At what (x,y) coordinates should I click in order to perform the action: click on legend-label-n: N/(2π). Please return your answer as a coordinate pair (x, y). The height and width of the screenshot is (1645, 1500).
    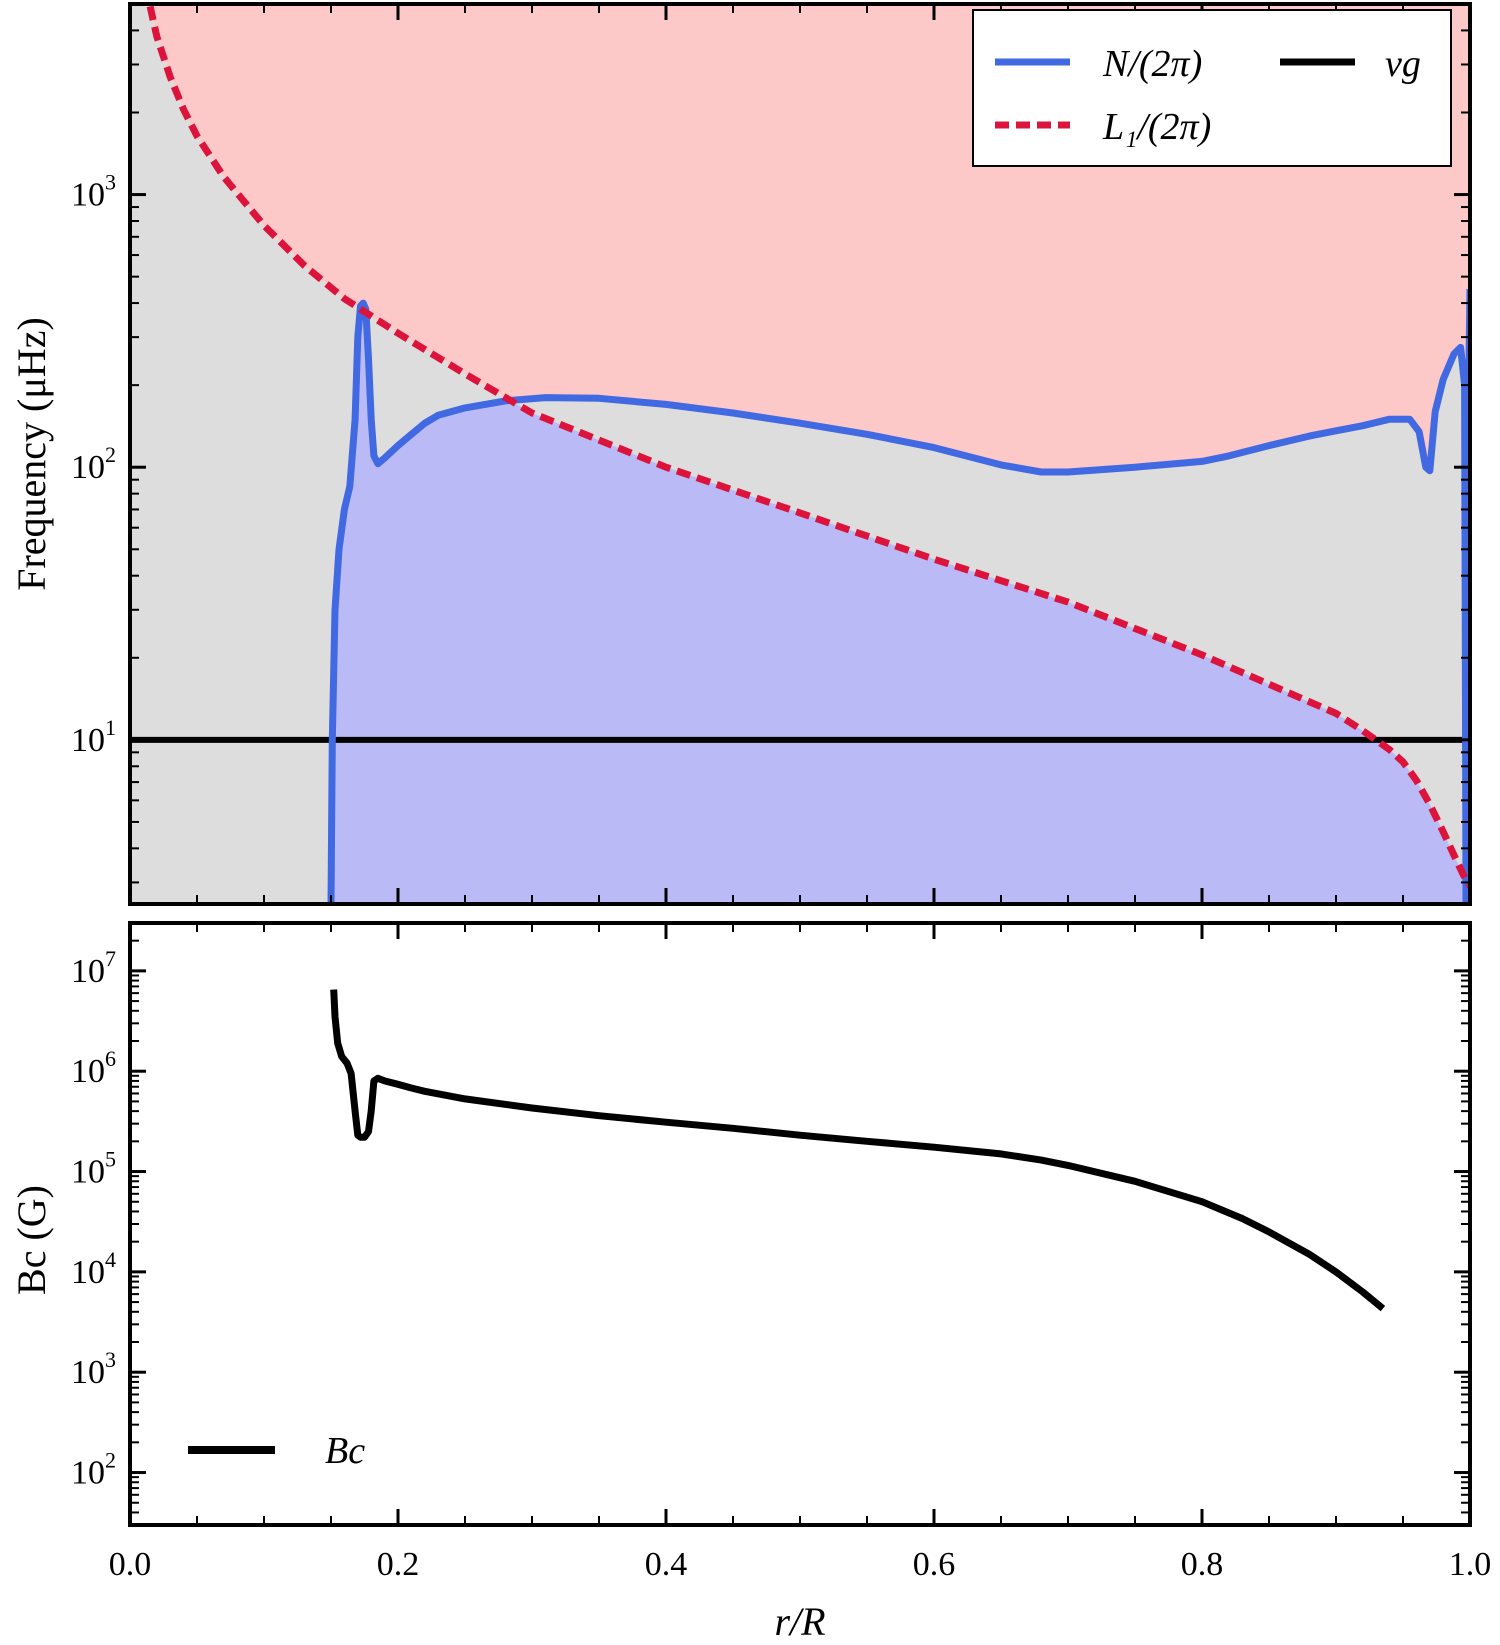
    Looking at the image, I should click on (1152, 64).